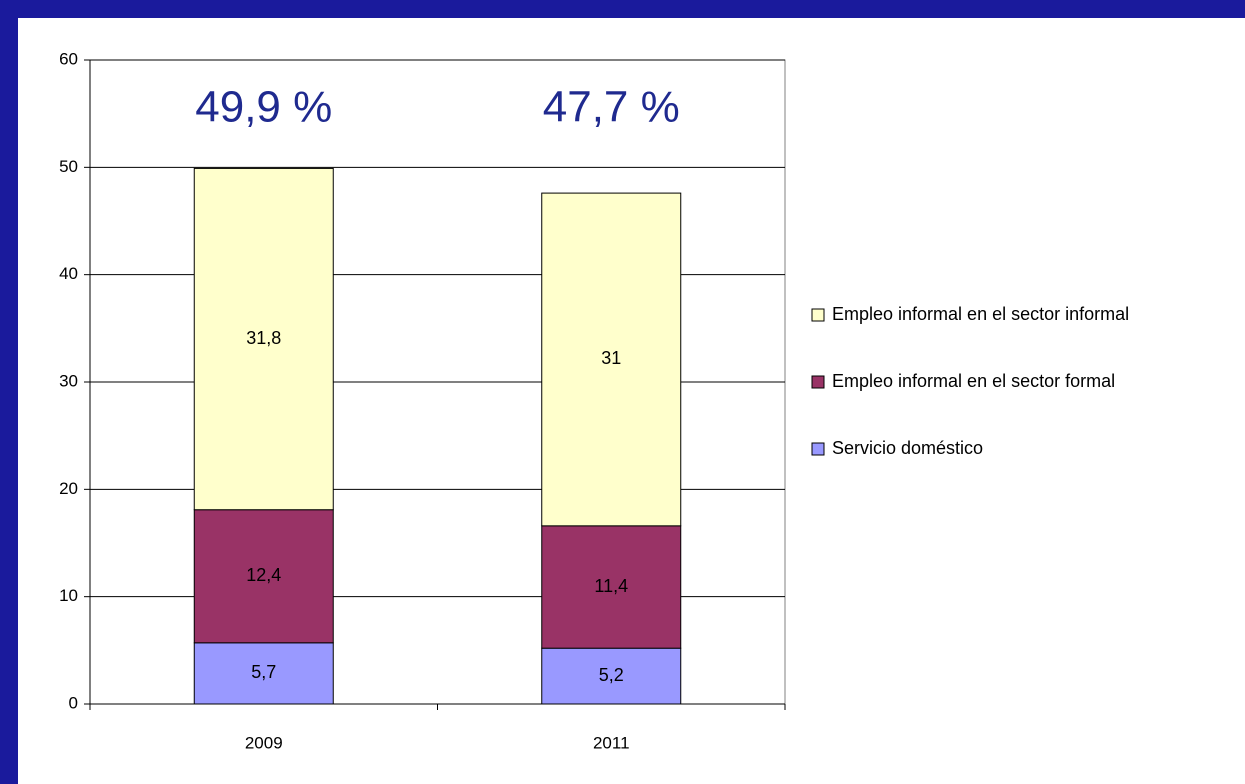 The width and height of the screenshot is (1245, 784). I want to click on data-label: 31, so click(611, 358).